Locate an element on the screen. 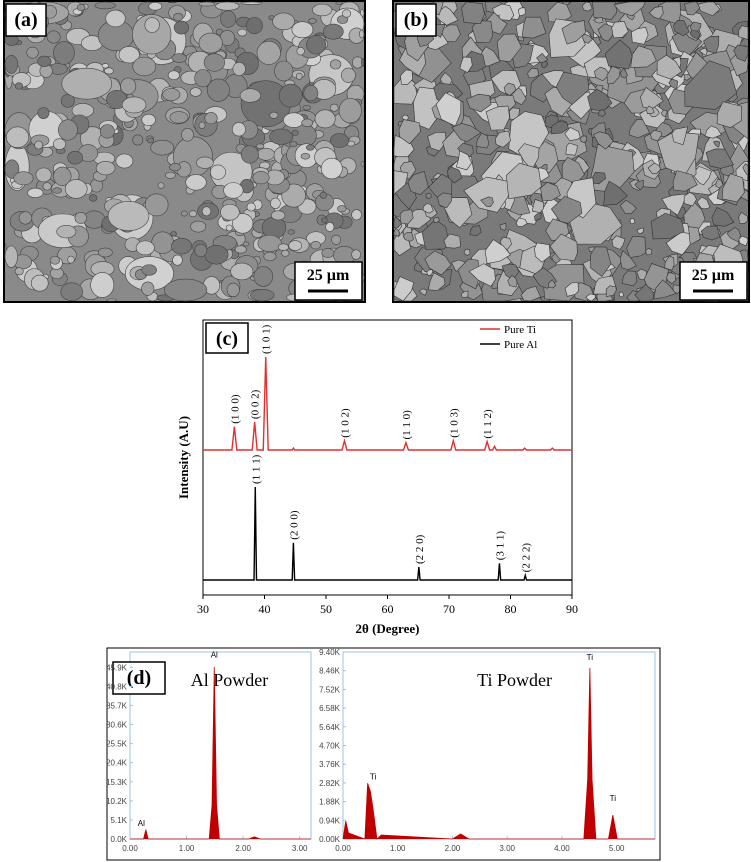 The height and width of the screenshot is (862, 751). x-tick-label: 40 is located at coordinates (265, 609).